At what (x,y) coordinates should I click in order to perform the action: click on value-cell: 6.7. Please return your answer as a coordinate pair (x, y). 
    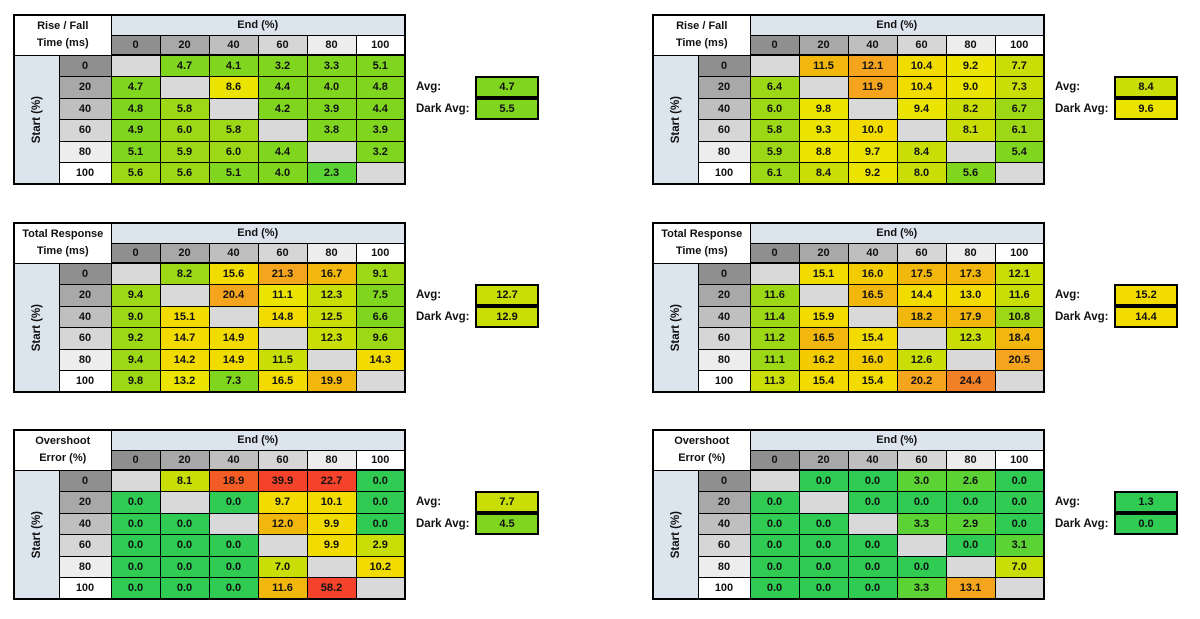
    Looking at the image, I should click on (1019, 108).